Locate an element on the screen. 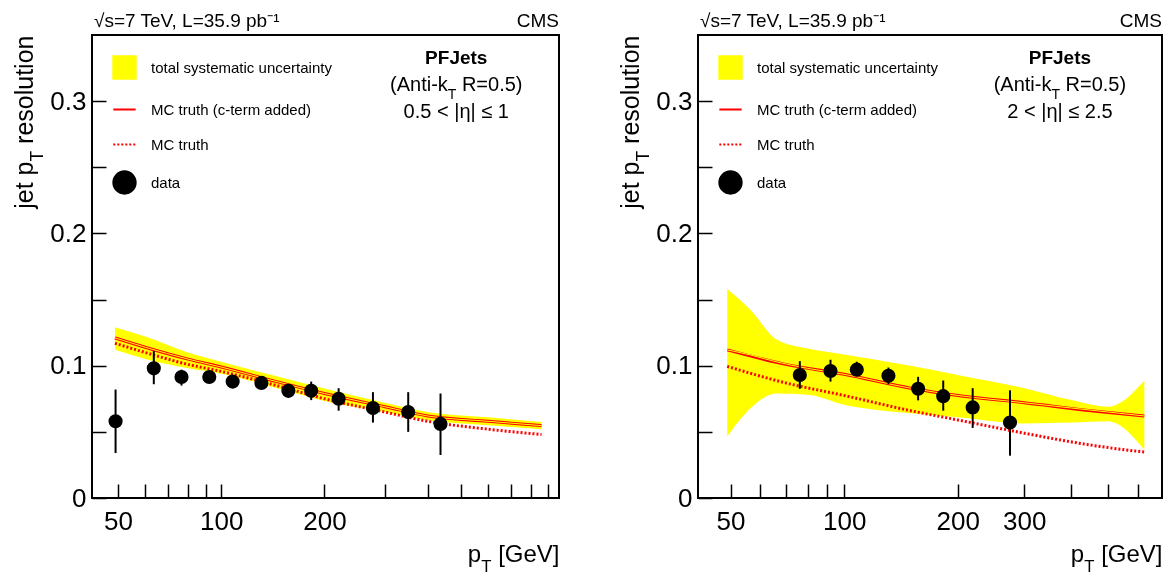 The height and width of the screenshot is (574, 1174). annotation: 2 < |η| ≤ 2.5 is located at coordinates (1060, 111).